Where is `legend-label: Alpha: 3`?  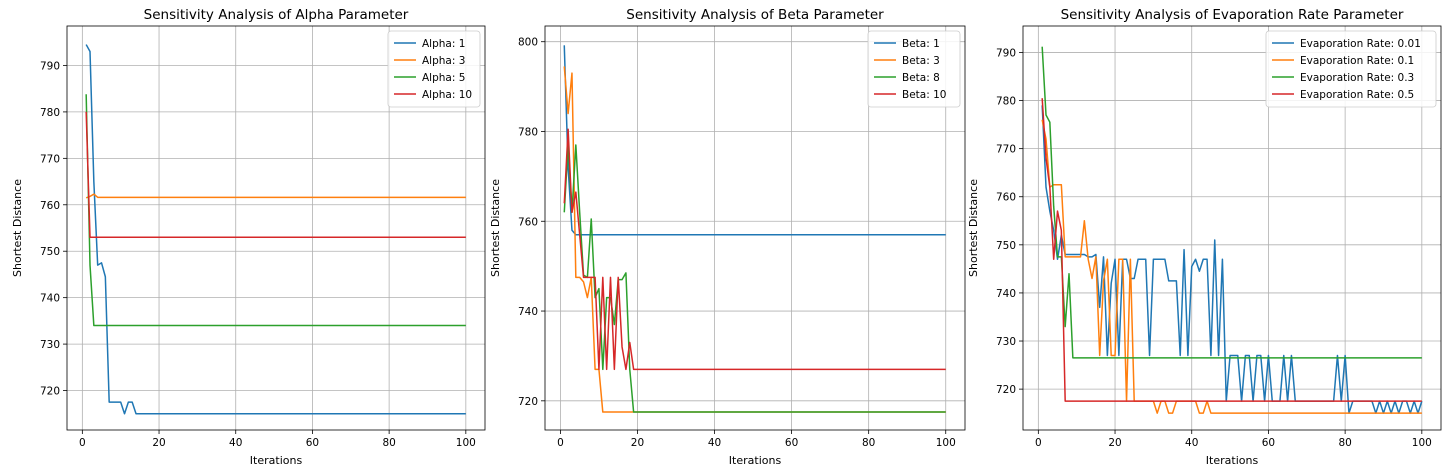 legend-label: Alpha: 3 is located at coordinates (443, 61).